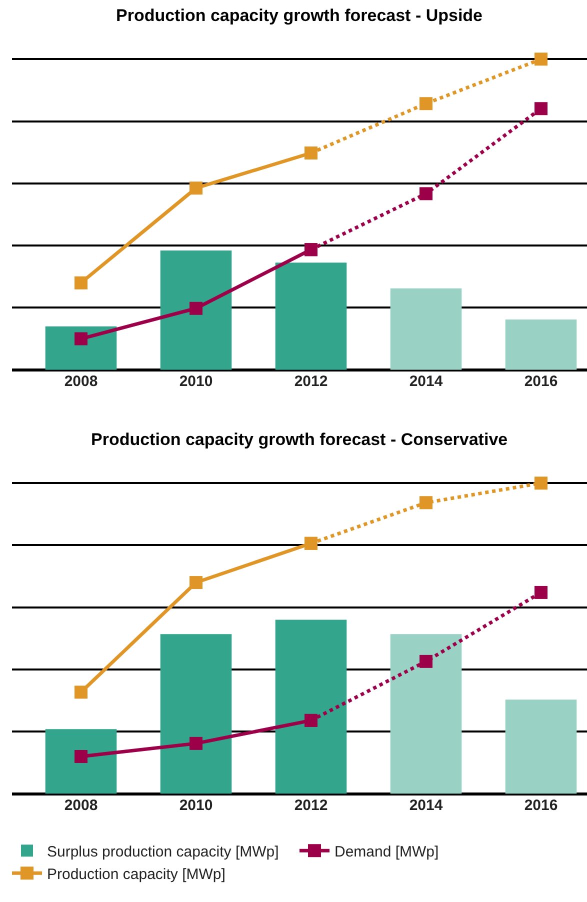 The height and width of the screenshot is (902, 587). Describe the element at coordinates (163, 851) in the screenshot. I see `legend-label: Surplus production capacity [MWp]` at that location.